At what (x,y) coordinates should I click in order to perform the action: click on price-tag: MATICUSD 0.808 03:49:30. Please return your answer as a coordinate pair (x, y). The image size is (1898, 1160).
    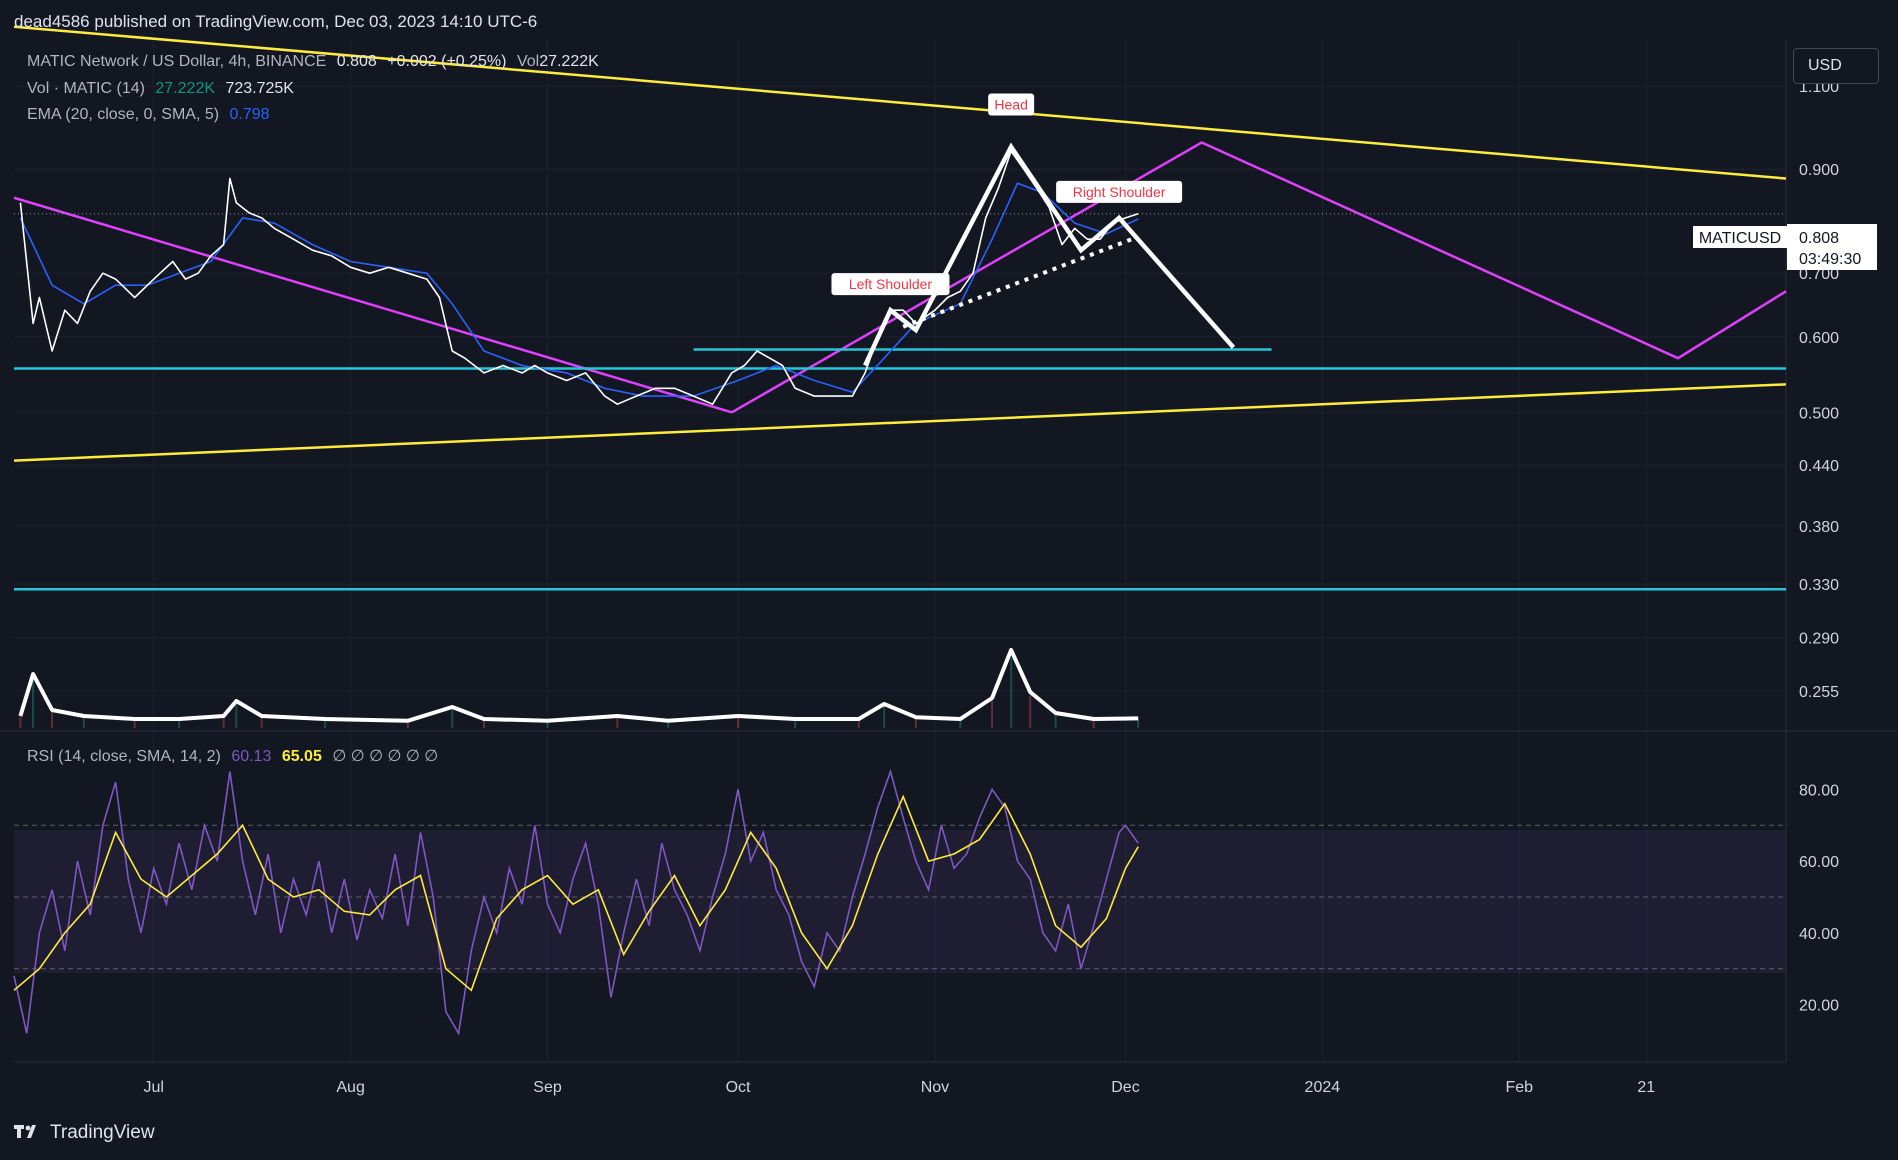
    Looking at the image, I should click on (1785, 247).